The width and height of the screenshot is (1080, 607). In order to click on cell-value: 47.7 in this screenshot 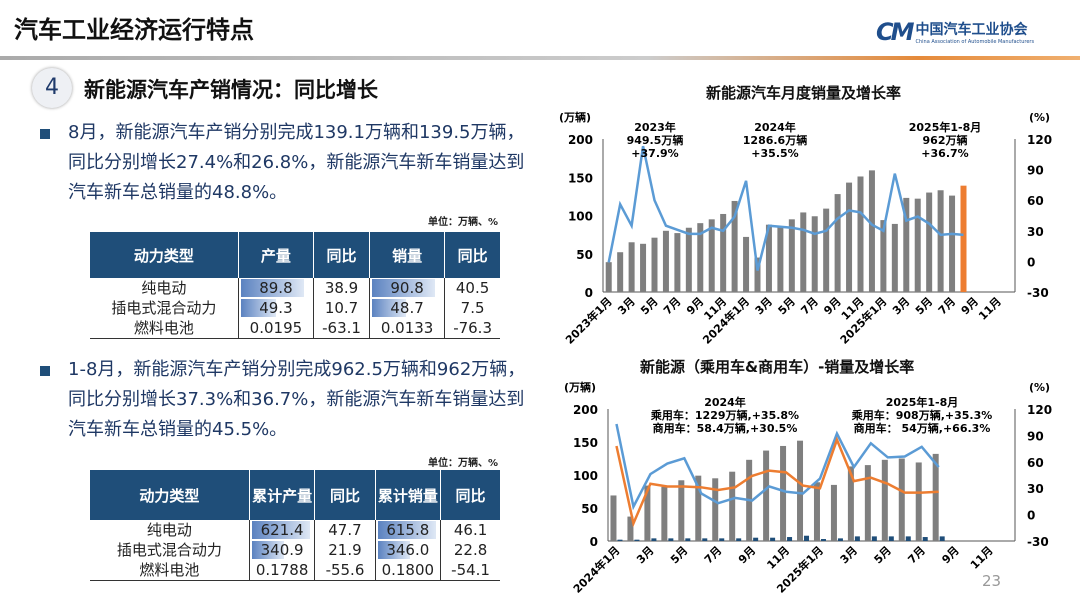, I will do `click(345, 530)`.